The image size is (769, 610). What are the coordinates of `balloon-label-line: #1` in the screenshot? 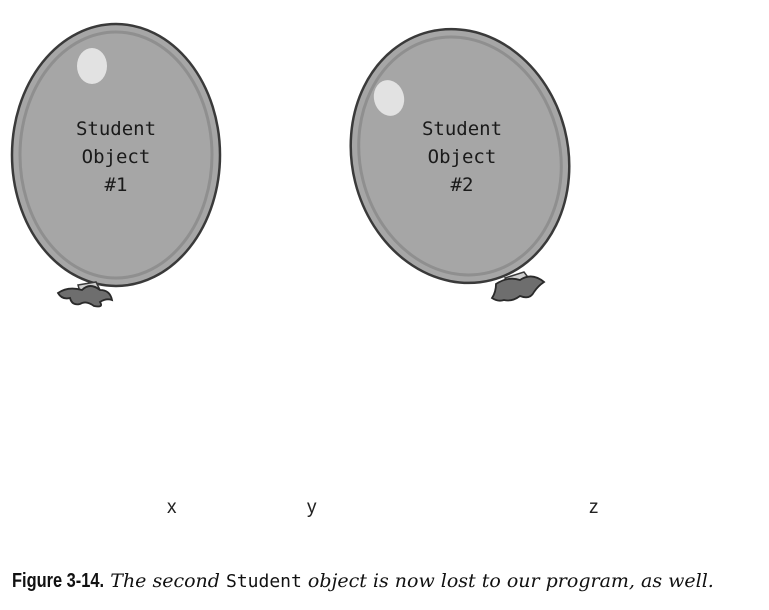 It's located at (116, 185).